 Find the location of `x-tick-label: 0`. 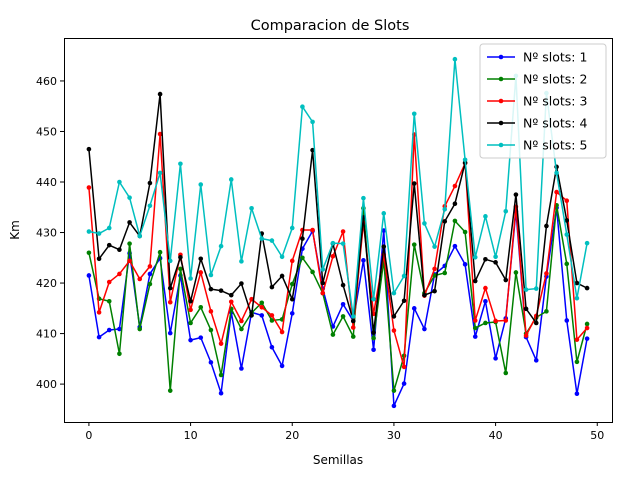

x-tick-label: 0 is located at coordinates (88, 435).